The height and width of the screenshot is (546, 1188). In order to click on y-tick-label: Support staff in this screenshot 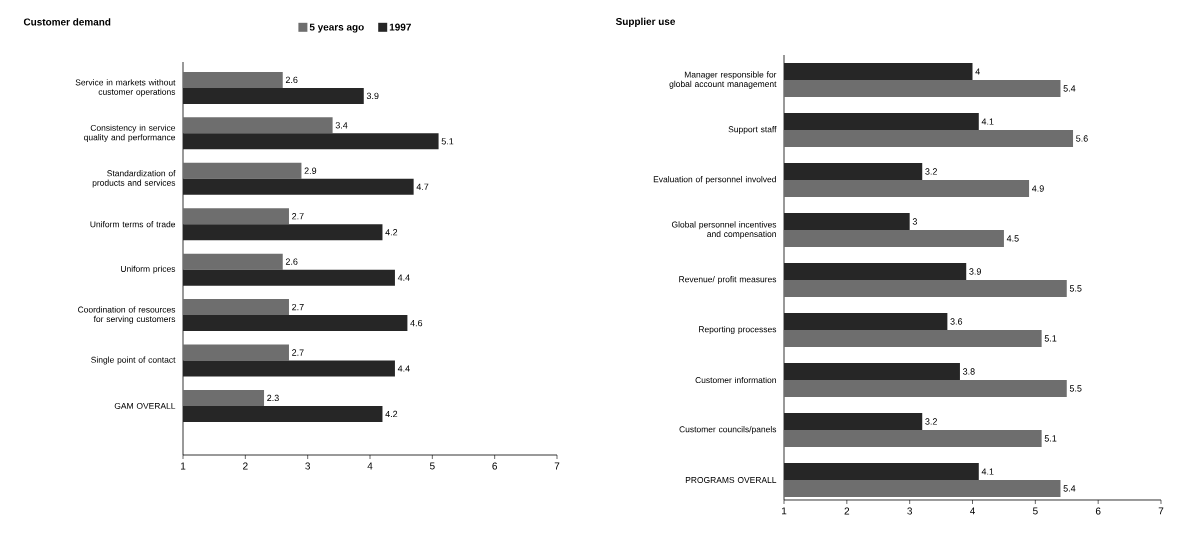, I will do `click(752, 130)`.